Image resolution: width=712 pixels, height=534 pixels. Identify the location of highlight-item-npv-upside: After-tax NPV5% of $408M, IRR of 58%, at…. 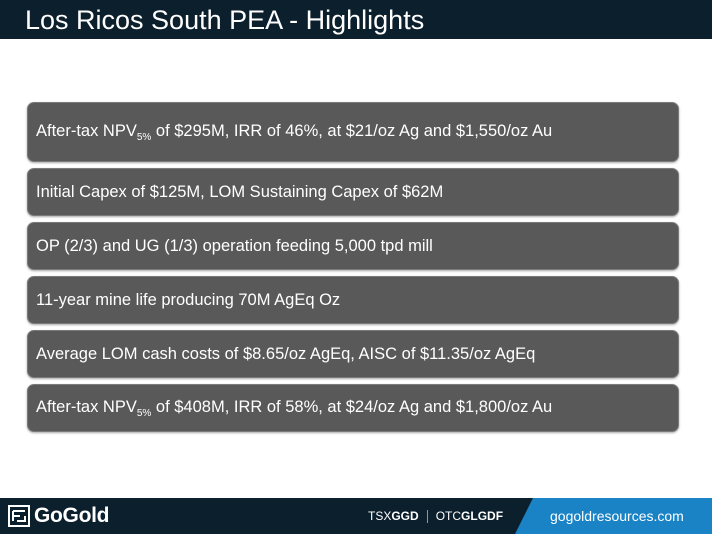
(353, 408).